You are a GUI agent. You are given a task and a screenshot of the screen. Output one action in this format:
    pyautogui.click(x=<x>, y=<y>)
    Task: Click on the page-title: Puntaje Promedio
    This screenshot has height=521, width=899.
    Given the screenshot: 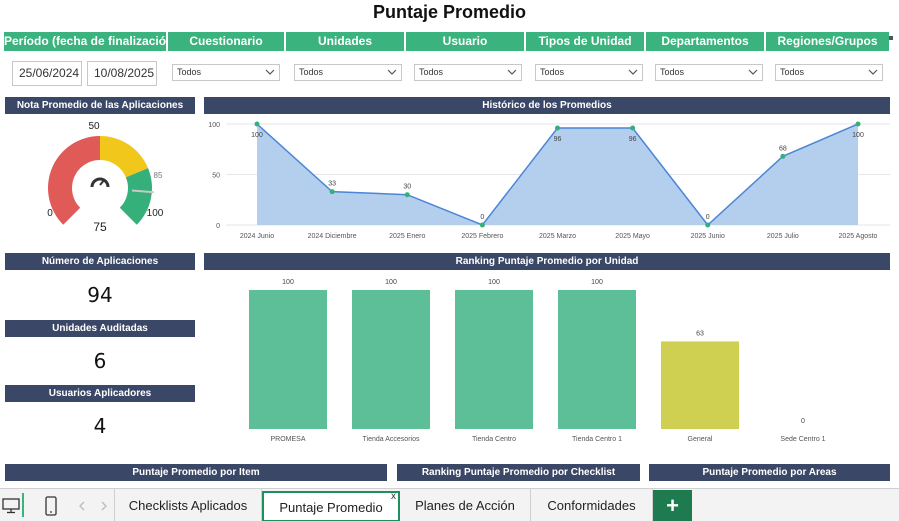 What is the action you would take?
    pyautogui.click(x=449, y=12)
    